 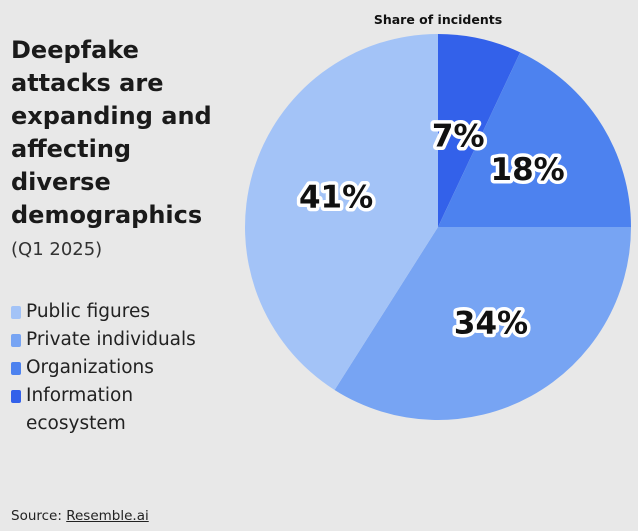 I want to click on pie-slice-organizations, so click(x=534, y=139).